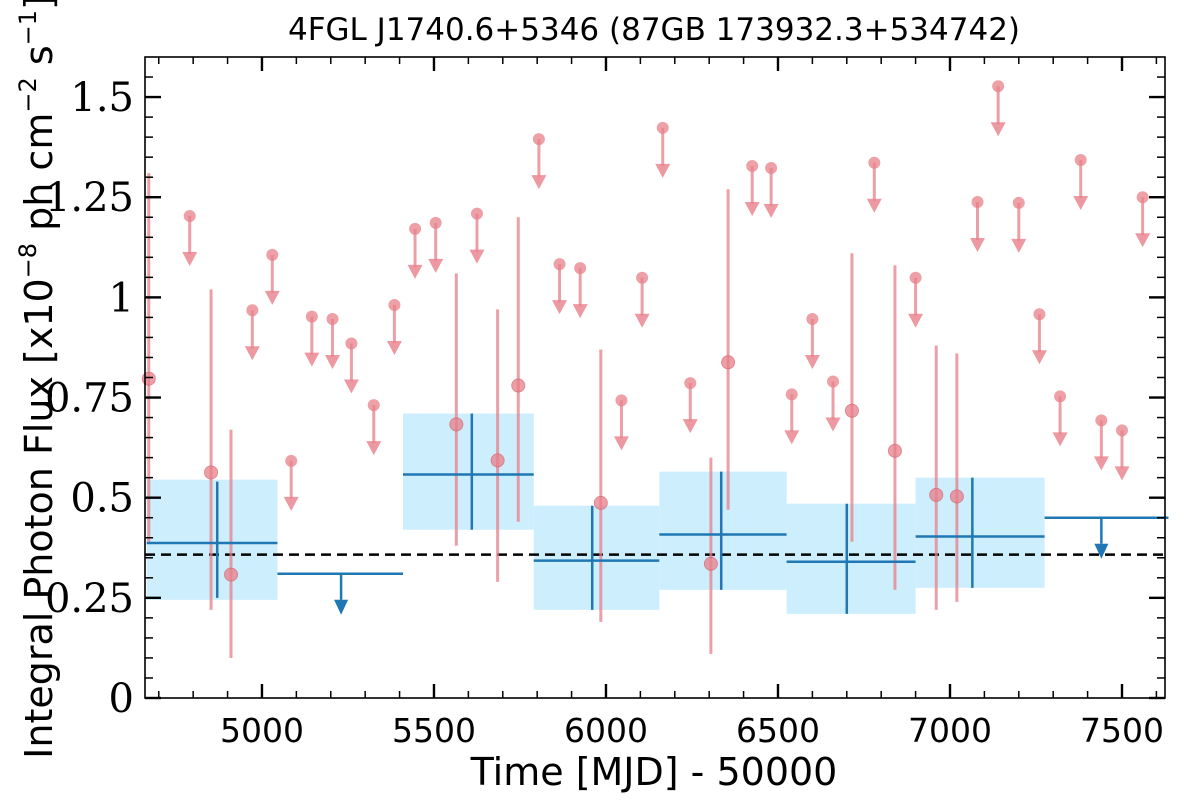  Describe the element at coordinates (37, 379) in the screenshot. I see `y-axis-label: Integral Photon Flux [x10−8 ph cm−2 s−1]` at that location.